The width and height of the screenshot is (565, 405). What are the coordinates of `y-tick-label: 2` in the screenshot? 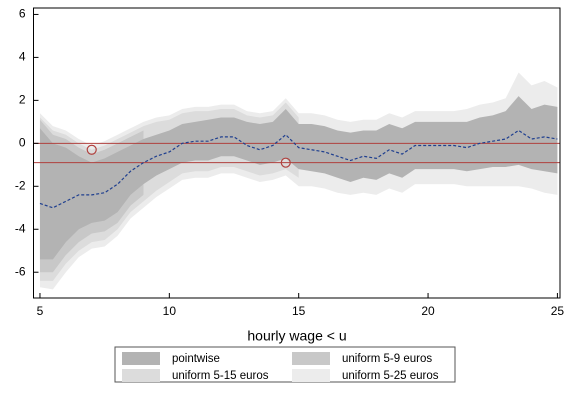 It's located at (22, 100).